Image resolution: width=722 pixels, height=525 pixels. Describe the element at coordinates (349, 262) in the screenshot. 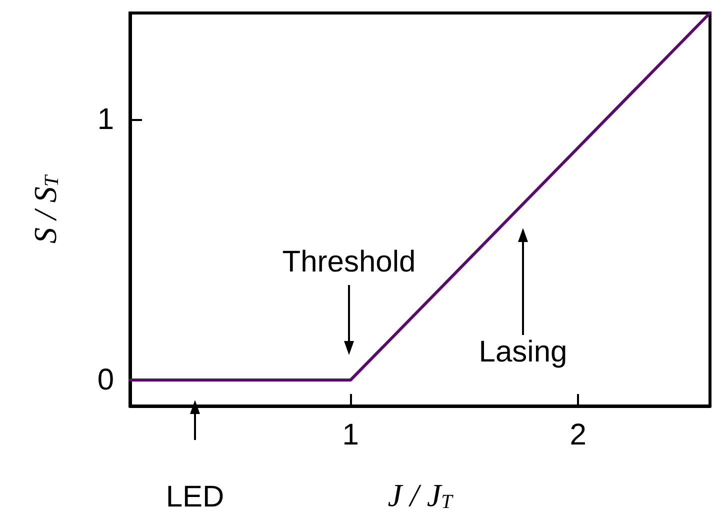

I see `annotation: Threshold` at that location.